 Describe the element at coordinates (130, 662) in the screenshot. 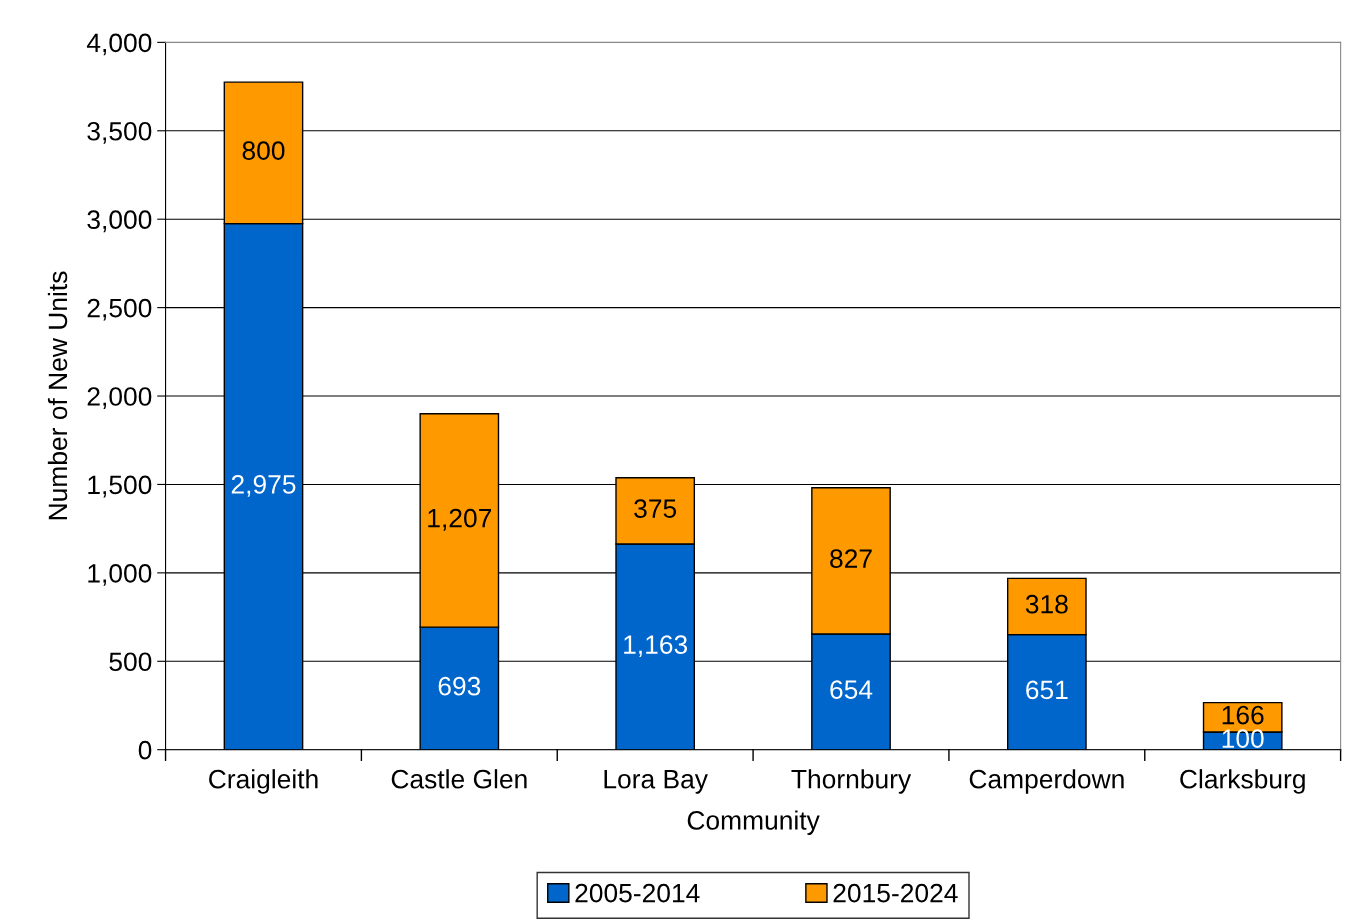

I see `y-tick-label: 500` at that location.